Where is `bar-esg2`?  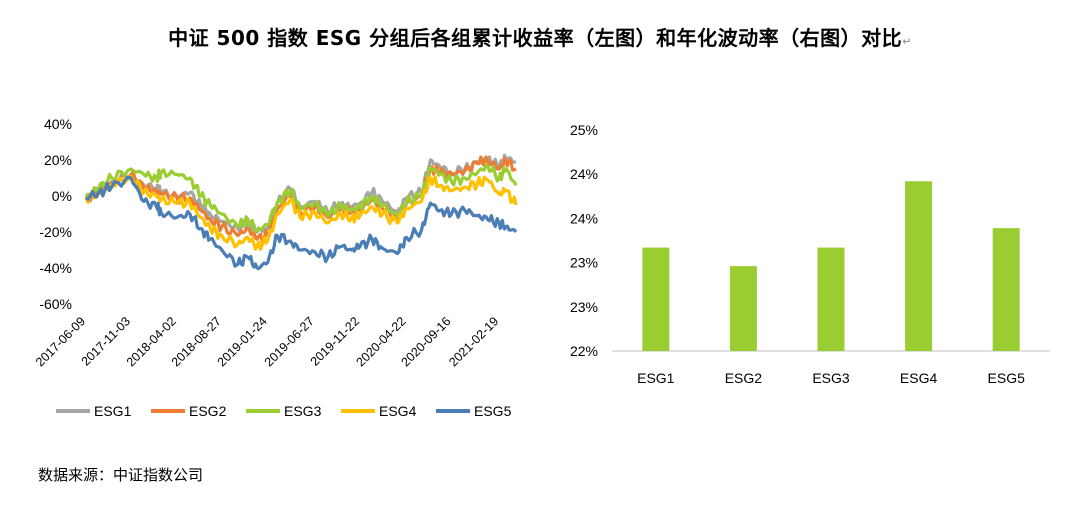 bar-esg2 is located at coordinates (743, 308).